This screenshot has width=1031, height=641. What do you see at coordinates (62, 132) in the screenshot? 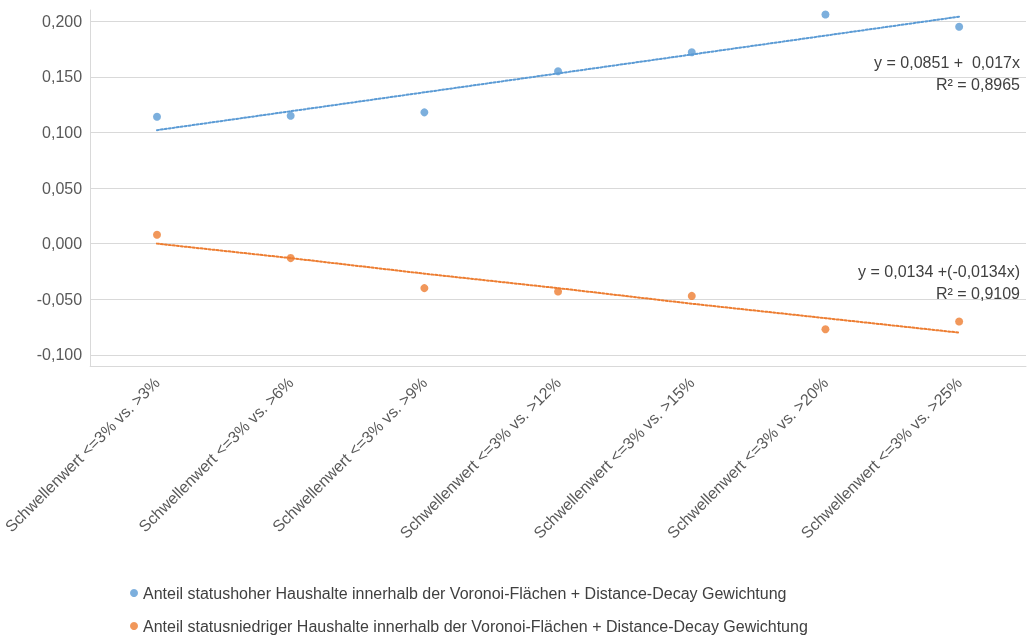
I see `y-tick-label: 0,100` at bounding box center [62, 132].